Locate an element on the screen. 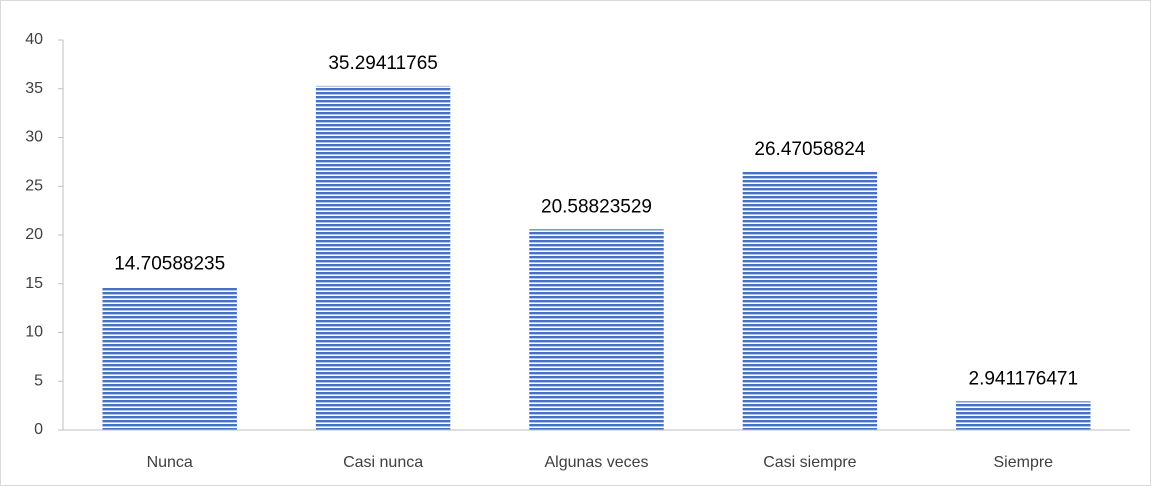 This screenshot has width=1151, height=486. x-tick-label: Casi siempre is located at coordinates (809, 462).